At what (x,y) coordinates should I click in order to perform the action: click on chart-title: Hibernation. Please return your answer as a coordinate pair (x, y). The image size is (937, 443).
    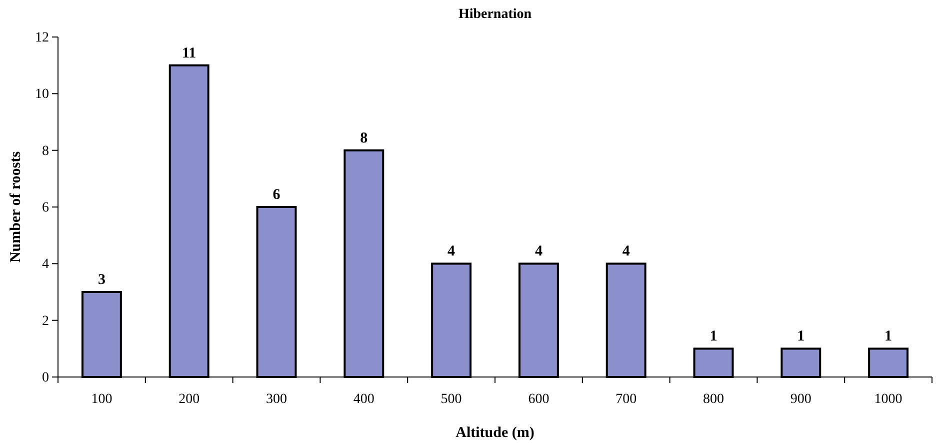
    Looking at the image, I should click on (495, 14).